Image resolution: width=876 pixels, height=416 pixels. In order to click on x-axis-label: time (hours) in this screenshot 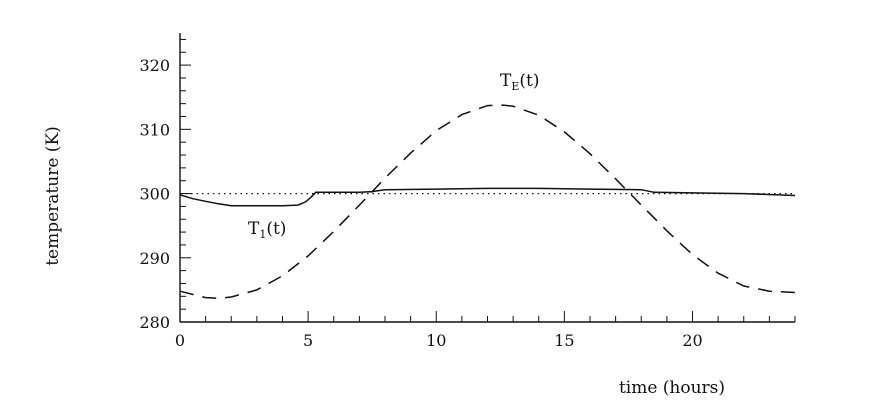, I will do `click(672, 388)`.